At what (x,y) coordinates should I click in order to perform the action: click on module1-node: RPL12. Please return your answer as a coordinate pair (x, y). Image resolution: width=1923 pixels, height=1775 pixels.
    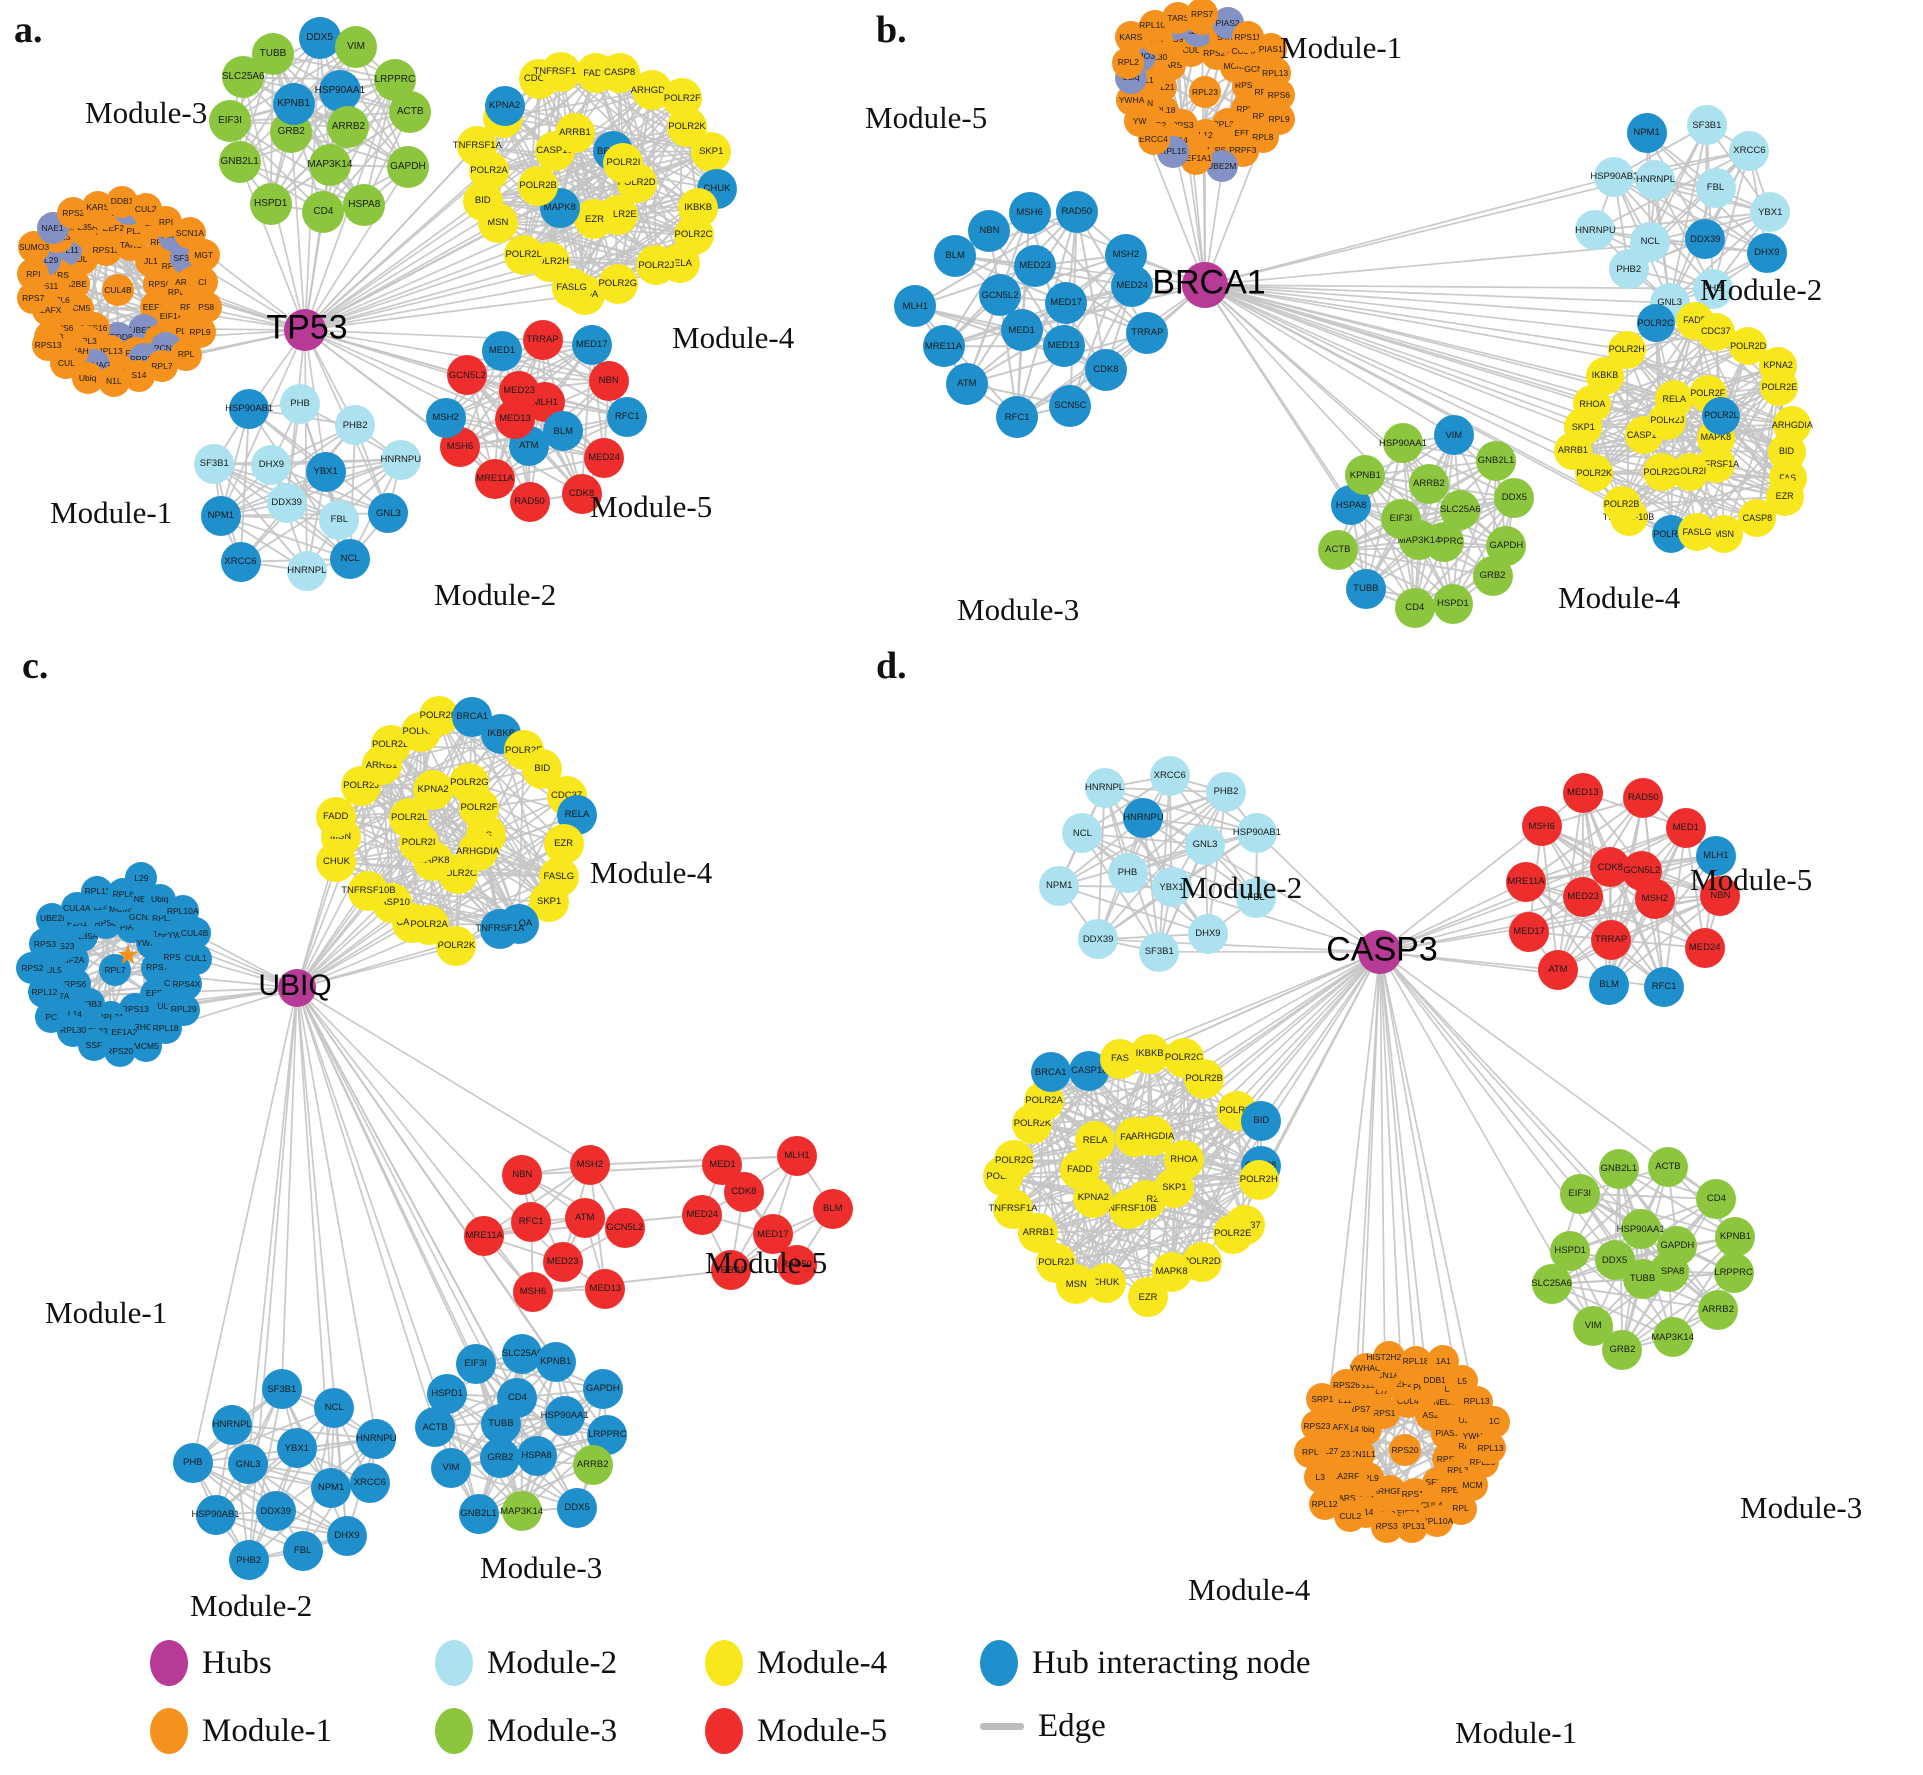
    Looking at the image, I should click on (1324, 1504).